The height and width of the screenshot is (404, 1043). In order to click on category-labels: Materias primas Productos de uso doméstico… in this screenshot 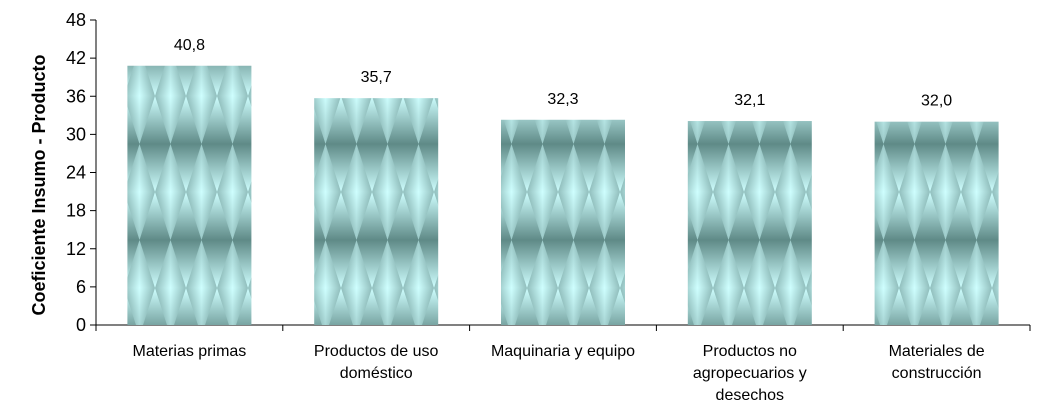, I will do `click(558, 373)`.